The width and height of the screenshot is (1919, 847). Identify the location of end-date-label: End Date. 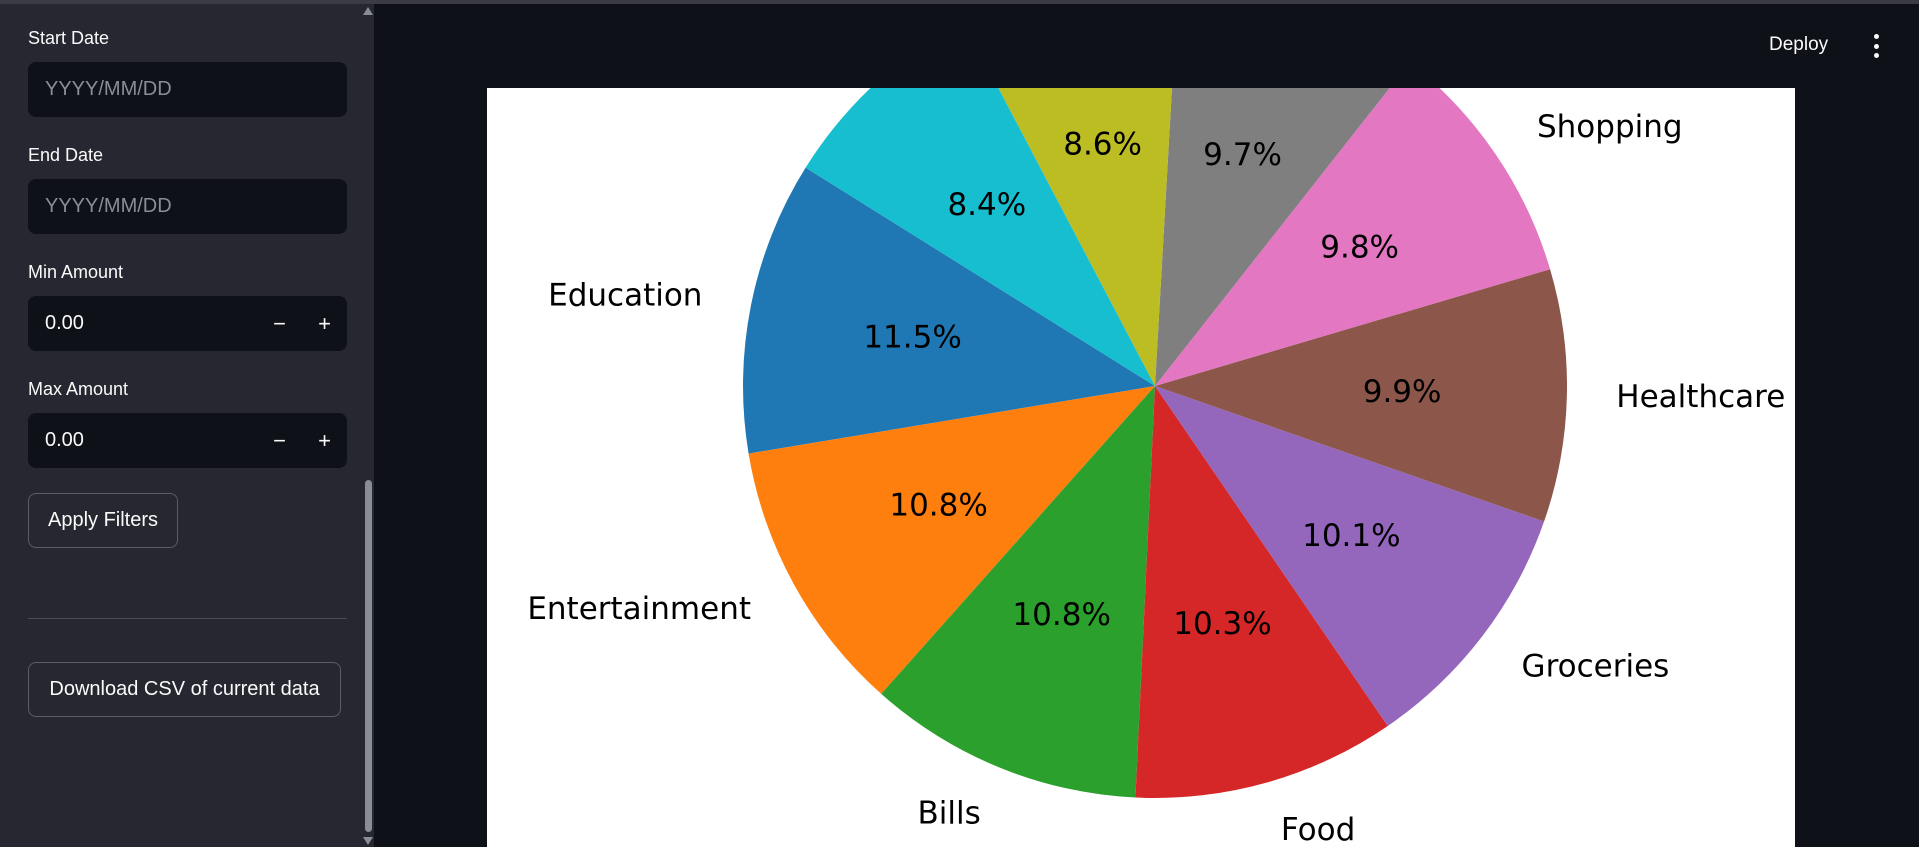
(66, 155).